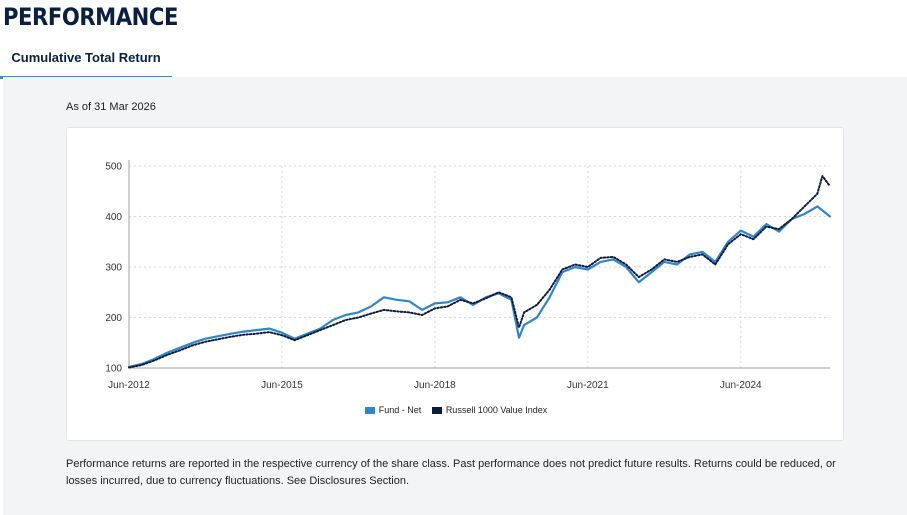  I want to click on y-tick-label: 400, so click(113, 217).